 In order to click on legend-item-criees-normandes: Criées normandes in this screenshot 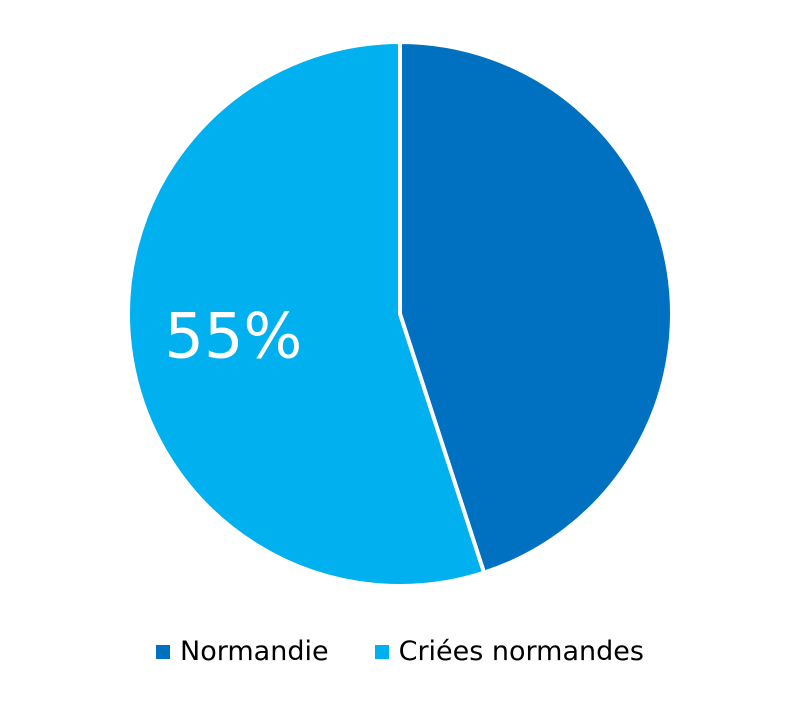, I will do `click(509, 651)`.